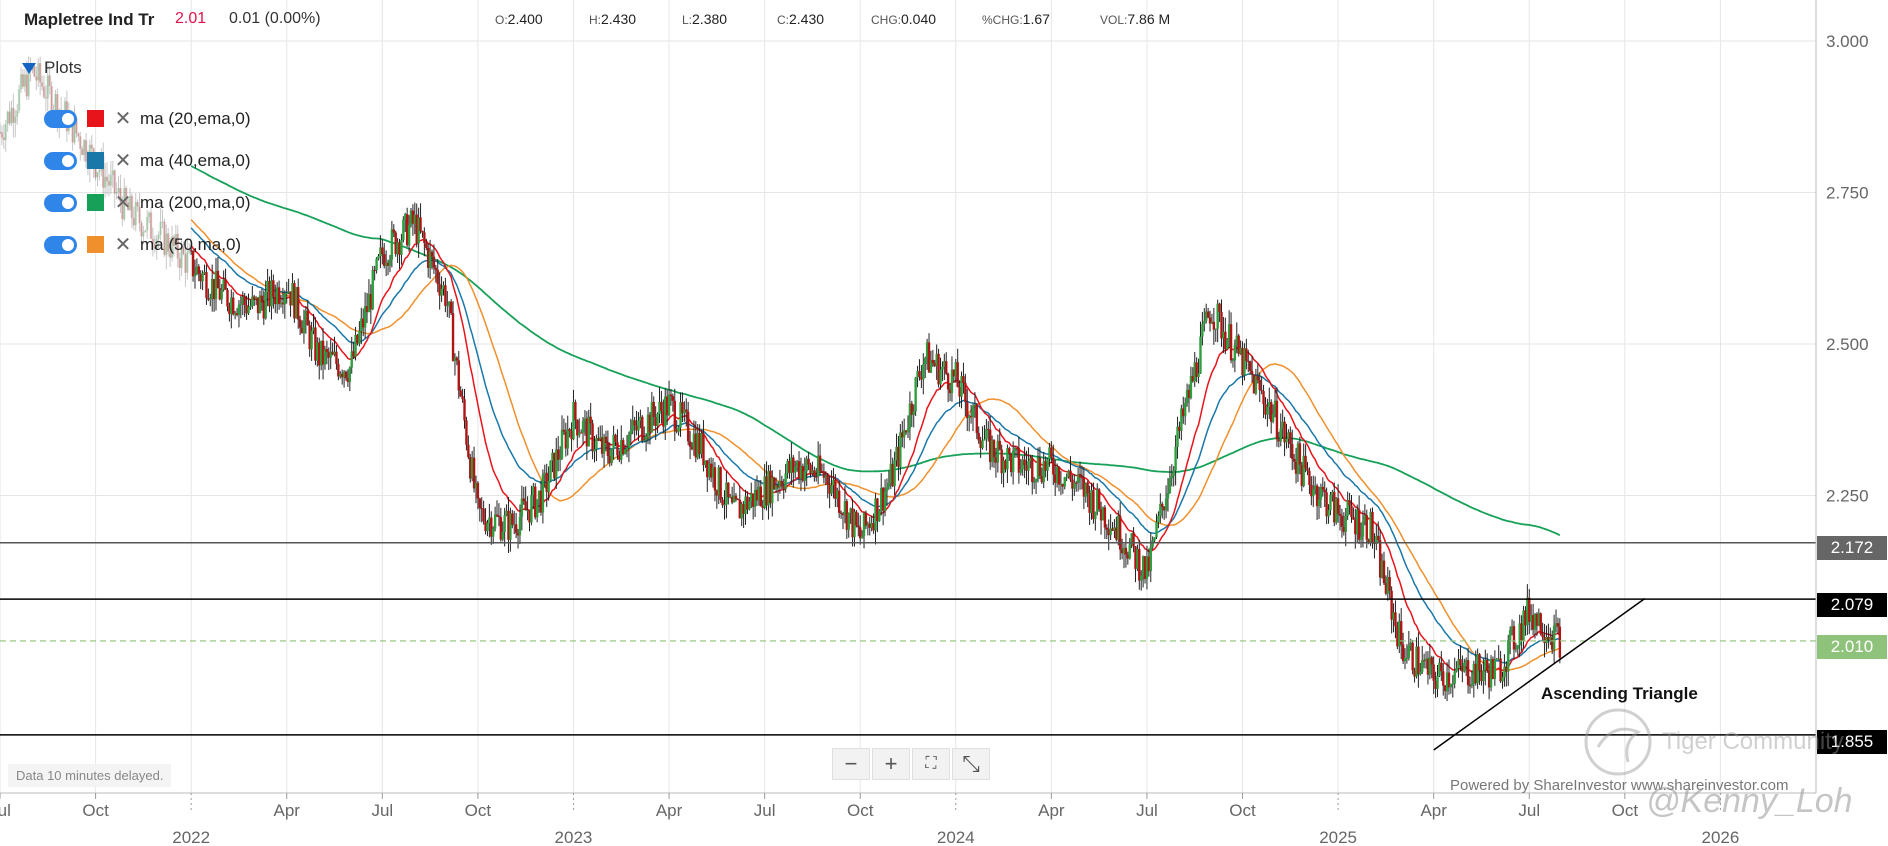 This screenshot has height=846, width=1888. What do you see at coordinates (931, 764) in the screenshot?
I see `fit-screen-button: ⛶` at bounding box center [931, 764].